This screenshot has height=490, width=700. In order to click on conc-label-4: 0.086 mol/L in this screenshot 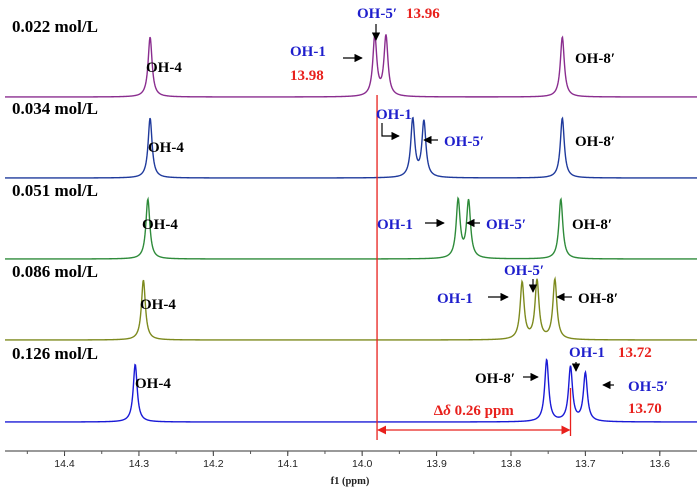, I will do `click(55, 271)`.